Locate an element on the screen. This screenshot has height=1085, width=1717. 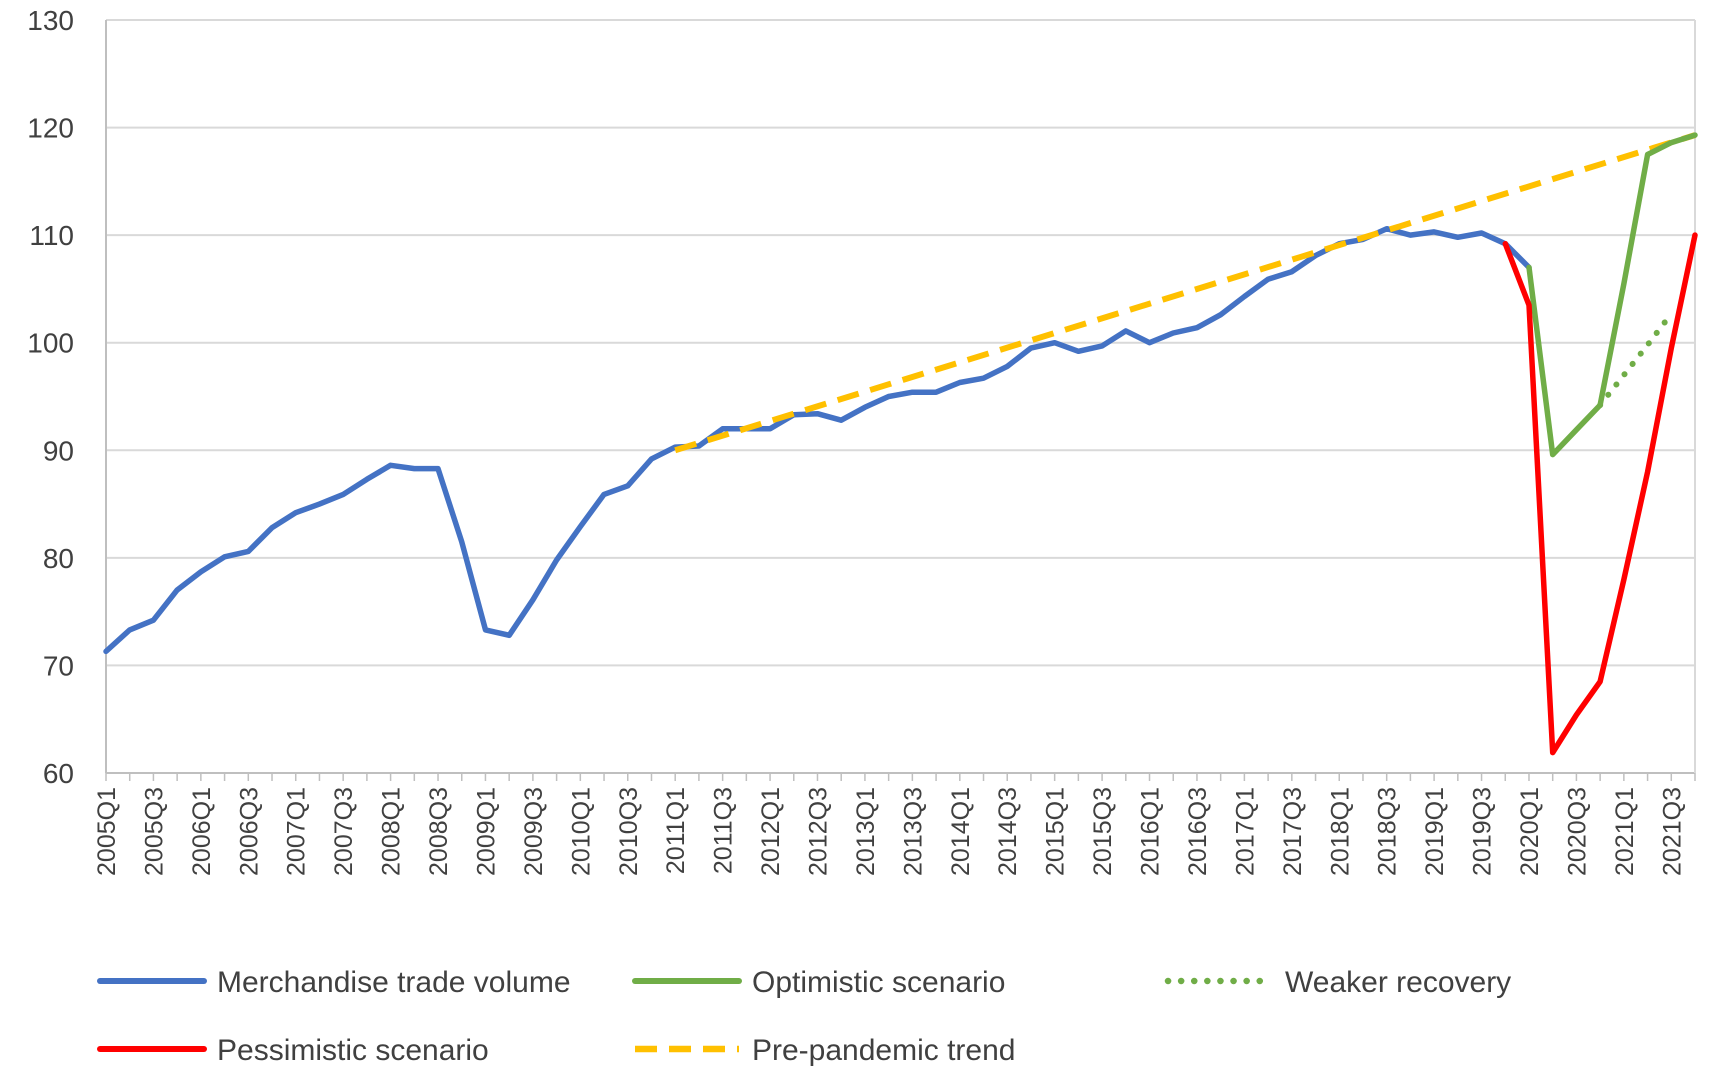
series-pessimistic-scenario is located at coordinates (1600, 494).